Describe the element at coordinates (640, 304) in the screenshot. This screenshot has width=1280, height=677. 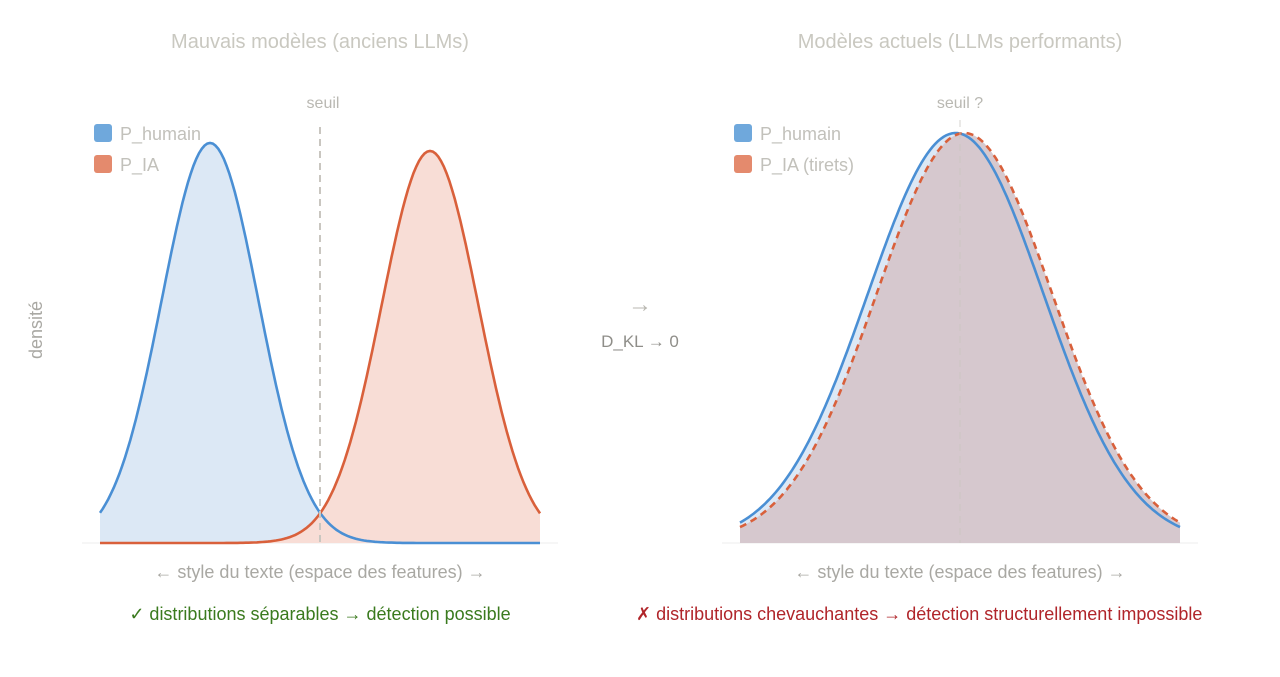
I see `arrow-icon: →` at that location.